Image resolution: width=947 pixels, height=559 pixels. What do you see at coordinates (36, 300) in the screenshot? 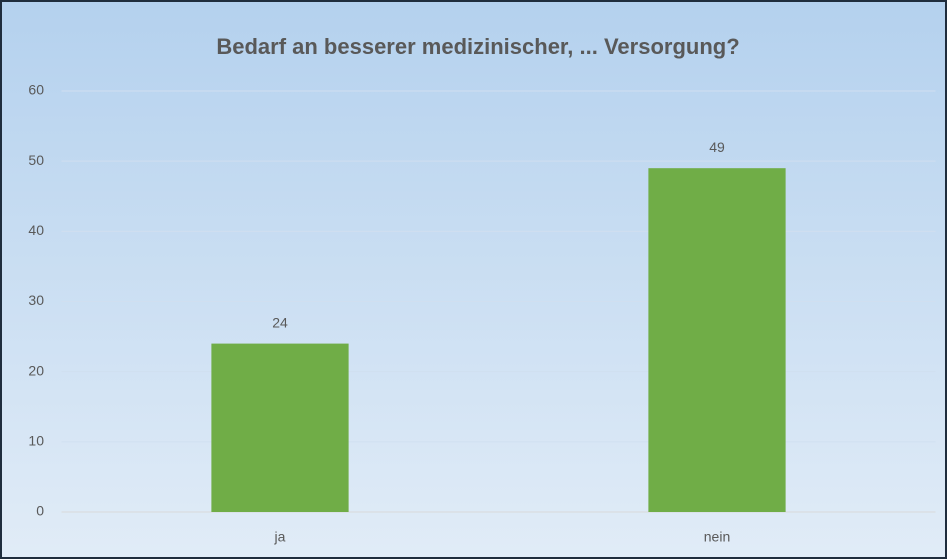
I see `y-tick-label: 30` at bounding box center [36, 300].